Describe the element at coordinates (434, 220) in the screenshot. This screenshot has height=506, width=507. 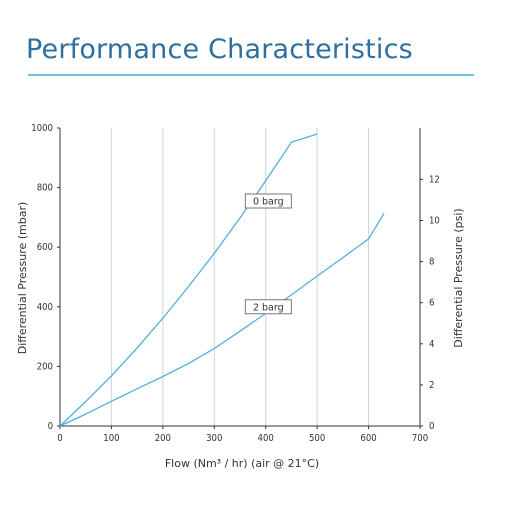
I see `y2-tick-label: 10` at that location.